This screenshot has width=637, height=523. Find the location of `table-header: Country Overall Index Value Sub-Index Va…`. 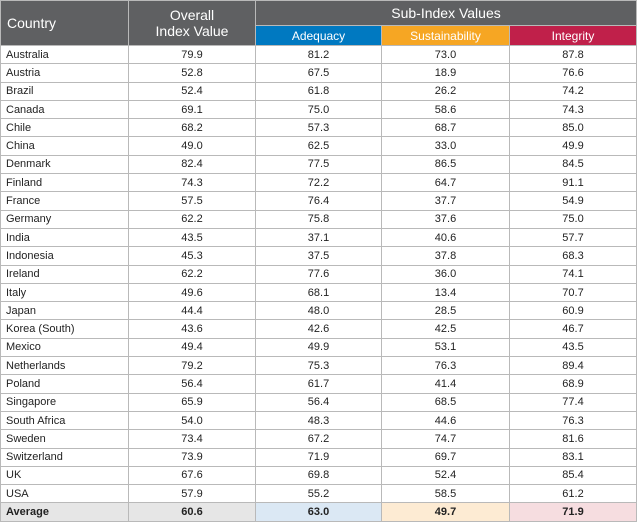

table-header: Country Overall Index Value Sub-Index Va… is located at coordinates (318, 23).